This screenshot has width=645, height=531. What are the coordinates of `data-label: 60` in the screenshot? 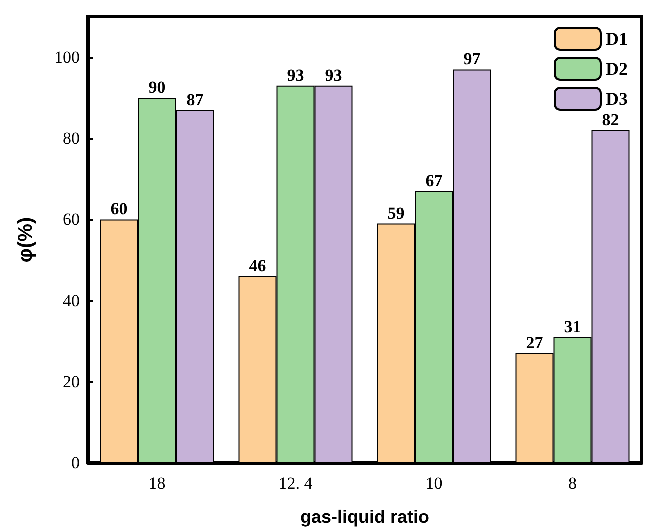 It's located at (119, 209).